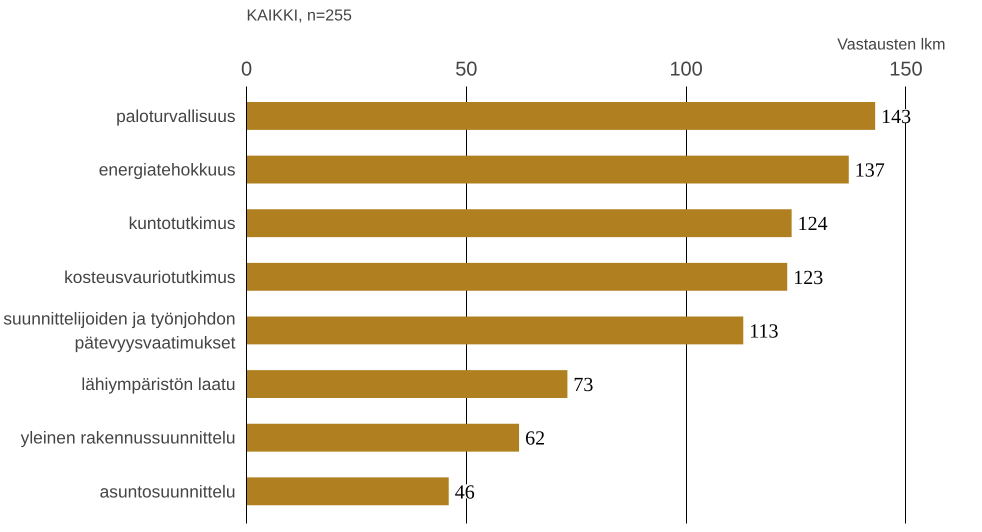  I want to click on data-label: 113, so click(764, 331).